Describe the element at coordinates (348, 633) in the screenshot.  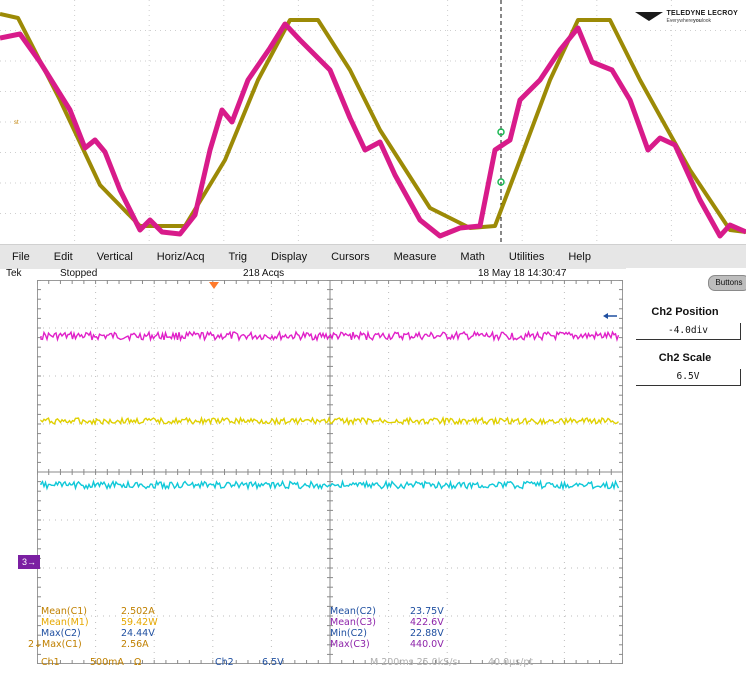
I see `measurement-label: Min(C2)` at that location.